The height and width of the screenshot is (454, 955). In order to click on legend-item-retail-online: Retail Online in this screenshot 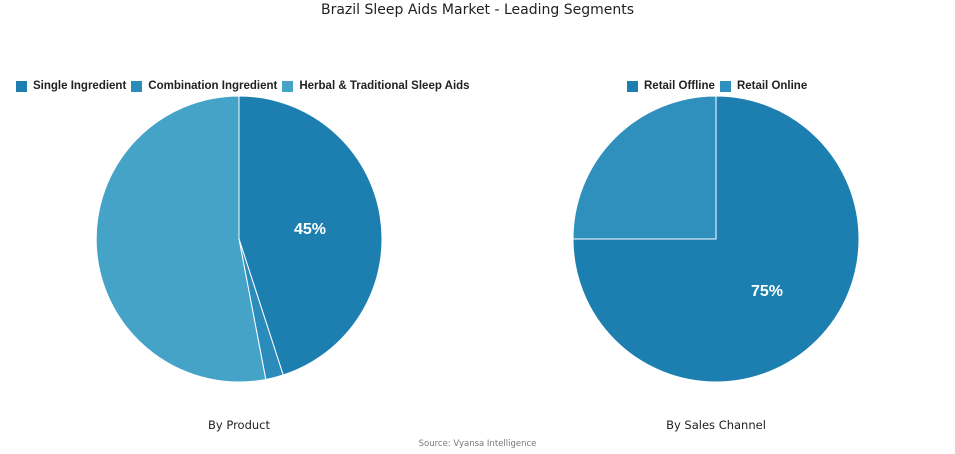, I will do `click(763, 86)`.